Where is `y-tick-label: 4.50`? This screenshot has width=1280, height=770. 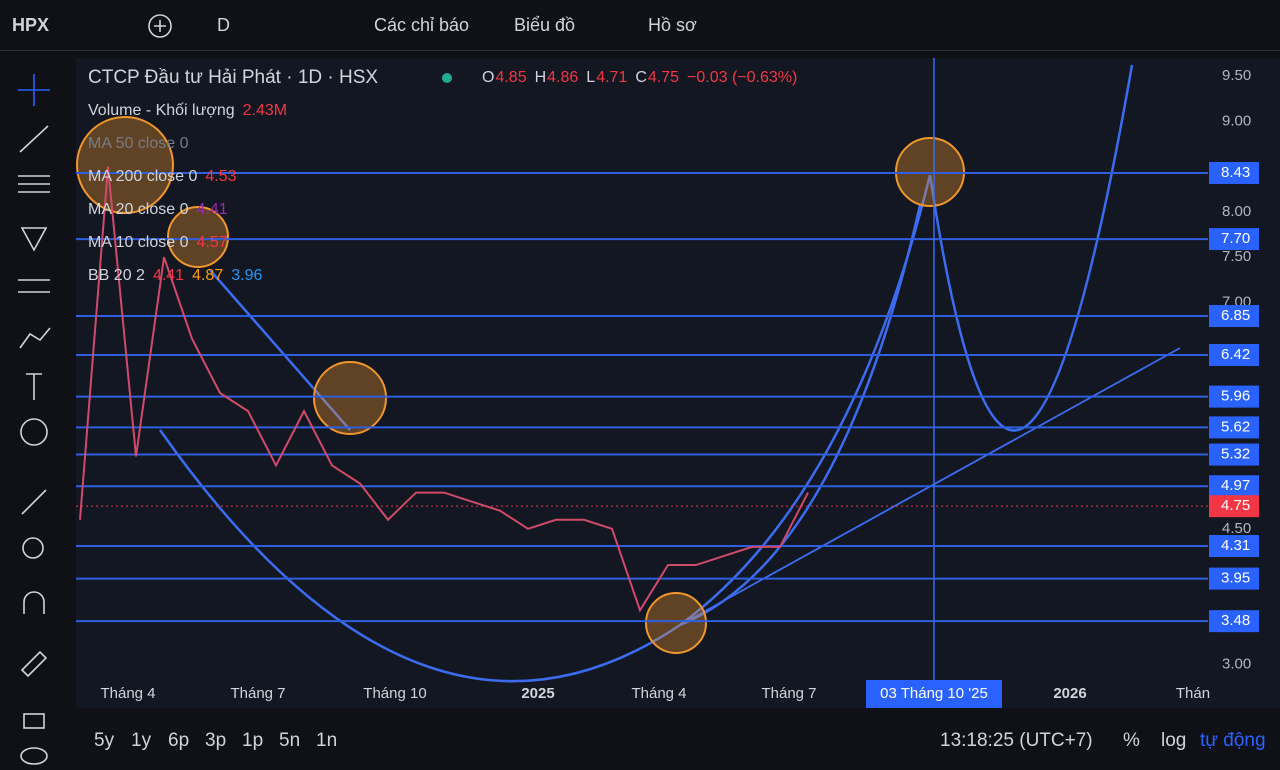
y-tick-label: 4.50 is located at coordinates (1236, 528).